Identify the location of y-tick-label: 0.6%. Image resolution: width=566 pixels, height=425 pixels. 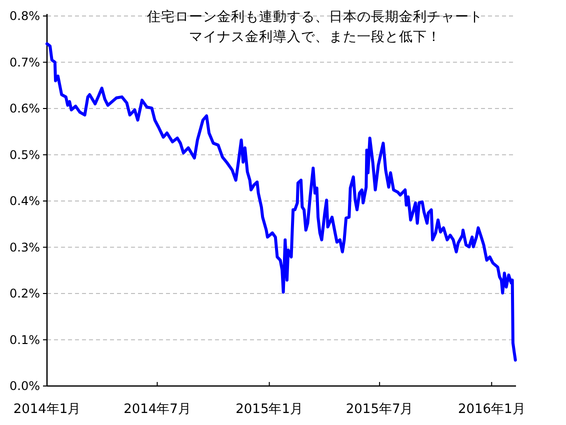
(25, 109).